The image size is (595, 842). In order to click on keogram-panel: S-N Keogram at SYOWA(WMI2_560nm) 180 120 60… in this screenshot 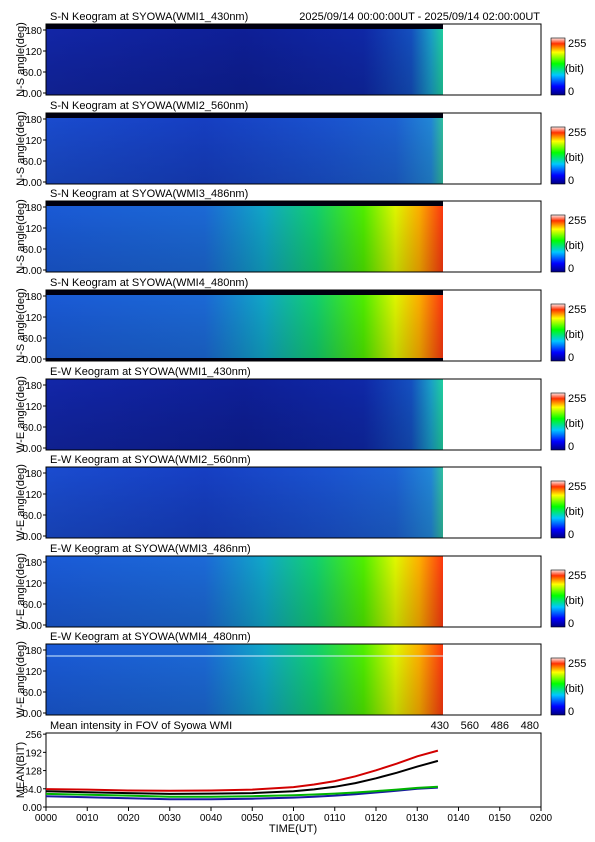, I will do `click(300, 144)`.